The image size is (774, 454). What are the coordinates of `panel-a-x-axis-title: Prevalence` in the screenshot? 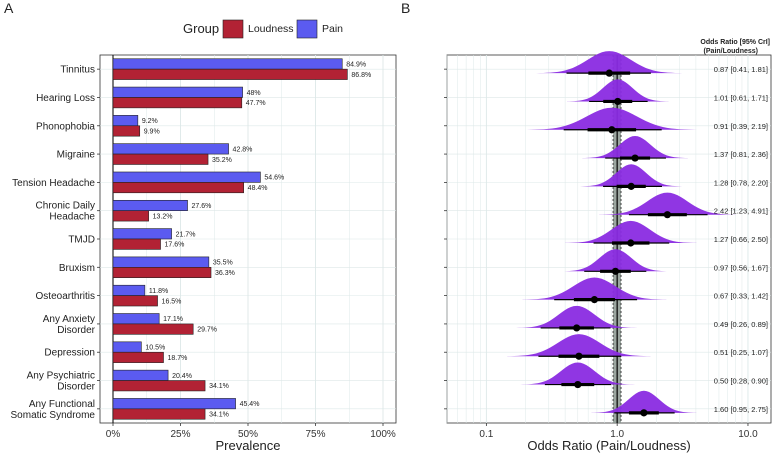 It's located at (247, 445).